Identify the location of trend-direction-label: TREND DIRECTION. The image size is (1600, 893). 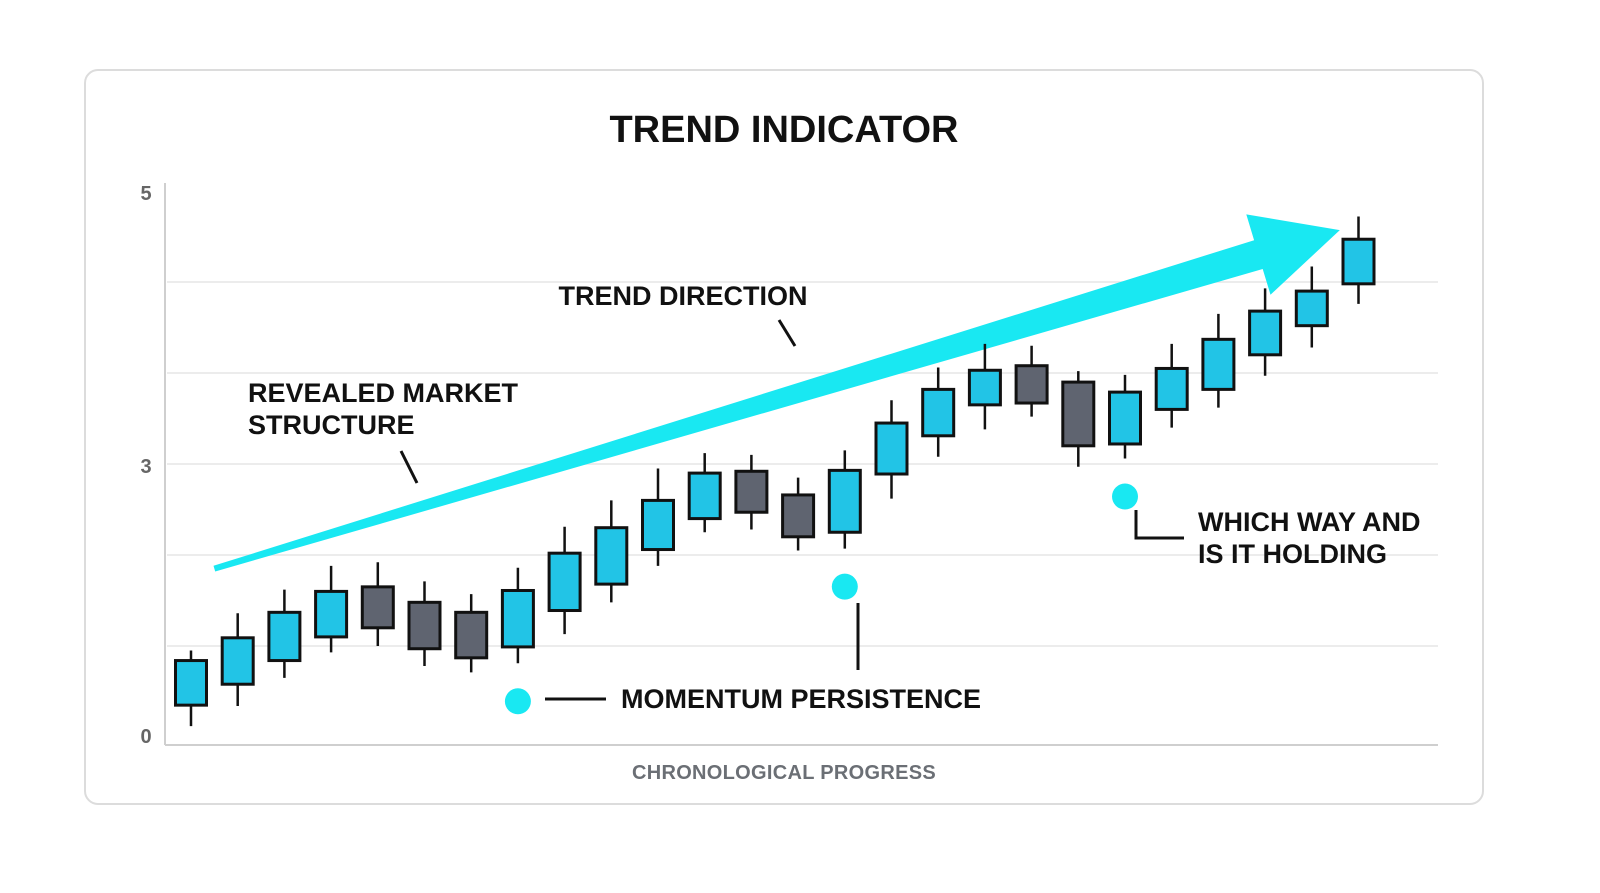
(683, 296).